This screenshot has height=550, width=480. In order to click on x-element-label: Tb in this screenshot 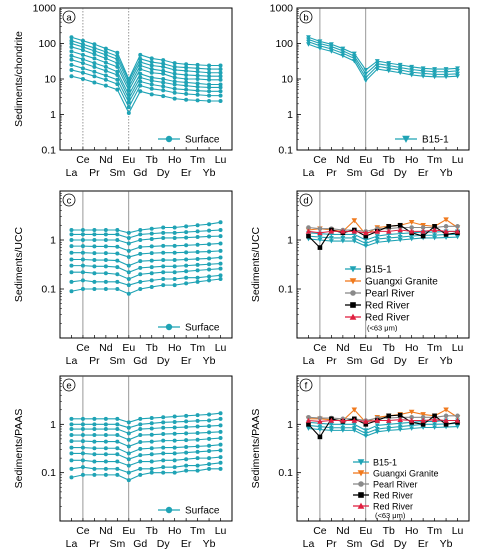, I will do `click(389, 531)`.